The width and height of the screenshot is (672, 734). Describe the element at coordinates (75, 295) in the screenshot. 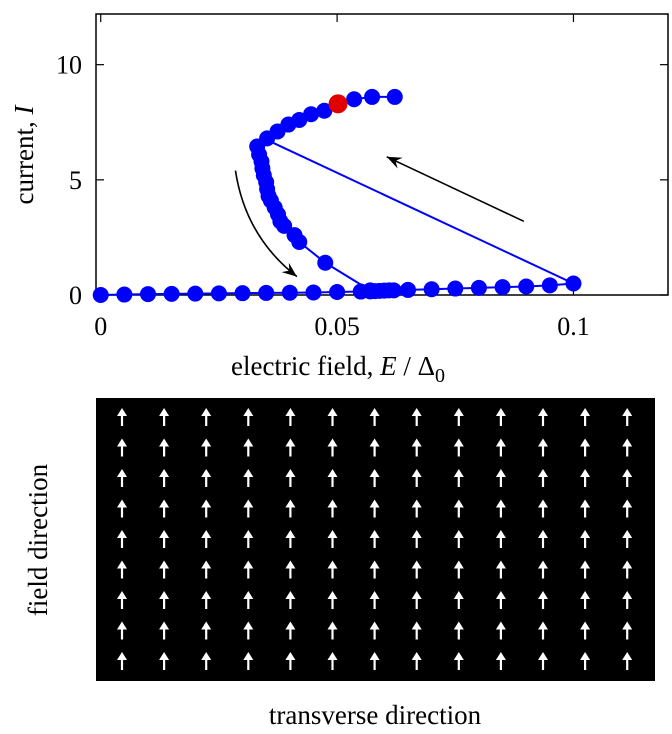

I see `y-tick-label: 0` at that location.